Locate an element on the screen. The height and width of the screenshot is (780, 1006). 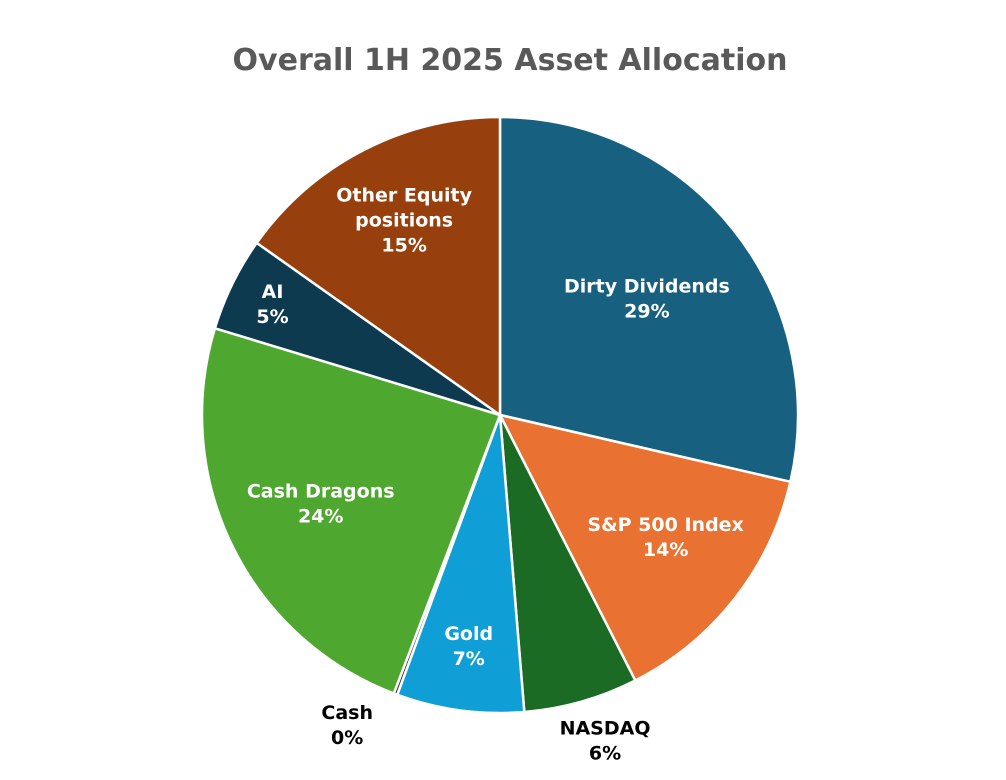
pie-label-ai: AI 5% is located at coordinates (272, 304).